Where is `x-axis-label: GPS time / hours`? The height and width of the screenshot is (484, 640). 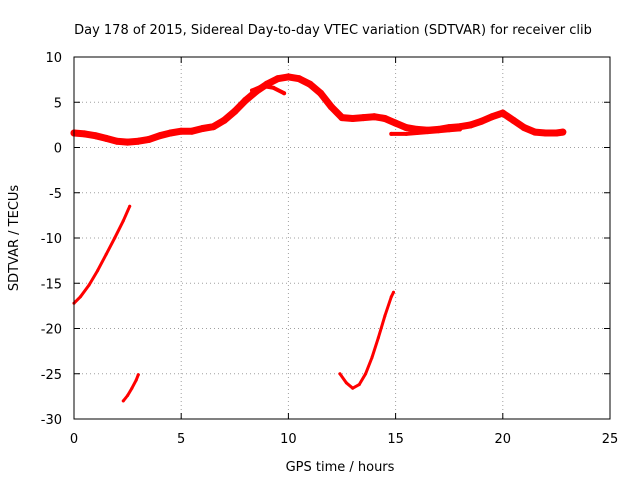
x-axis-label: GPS time / hours is located at coordinates (340, 467).